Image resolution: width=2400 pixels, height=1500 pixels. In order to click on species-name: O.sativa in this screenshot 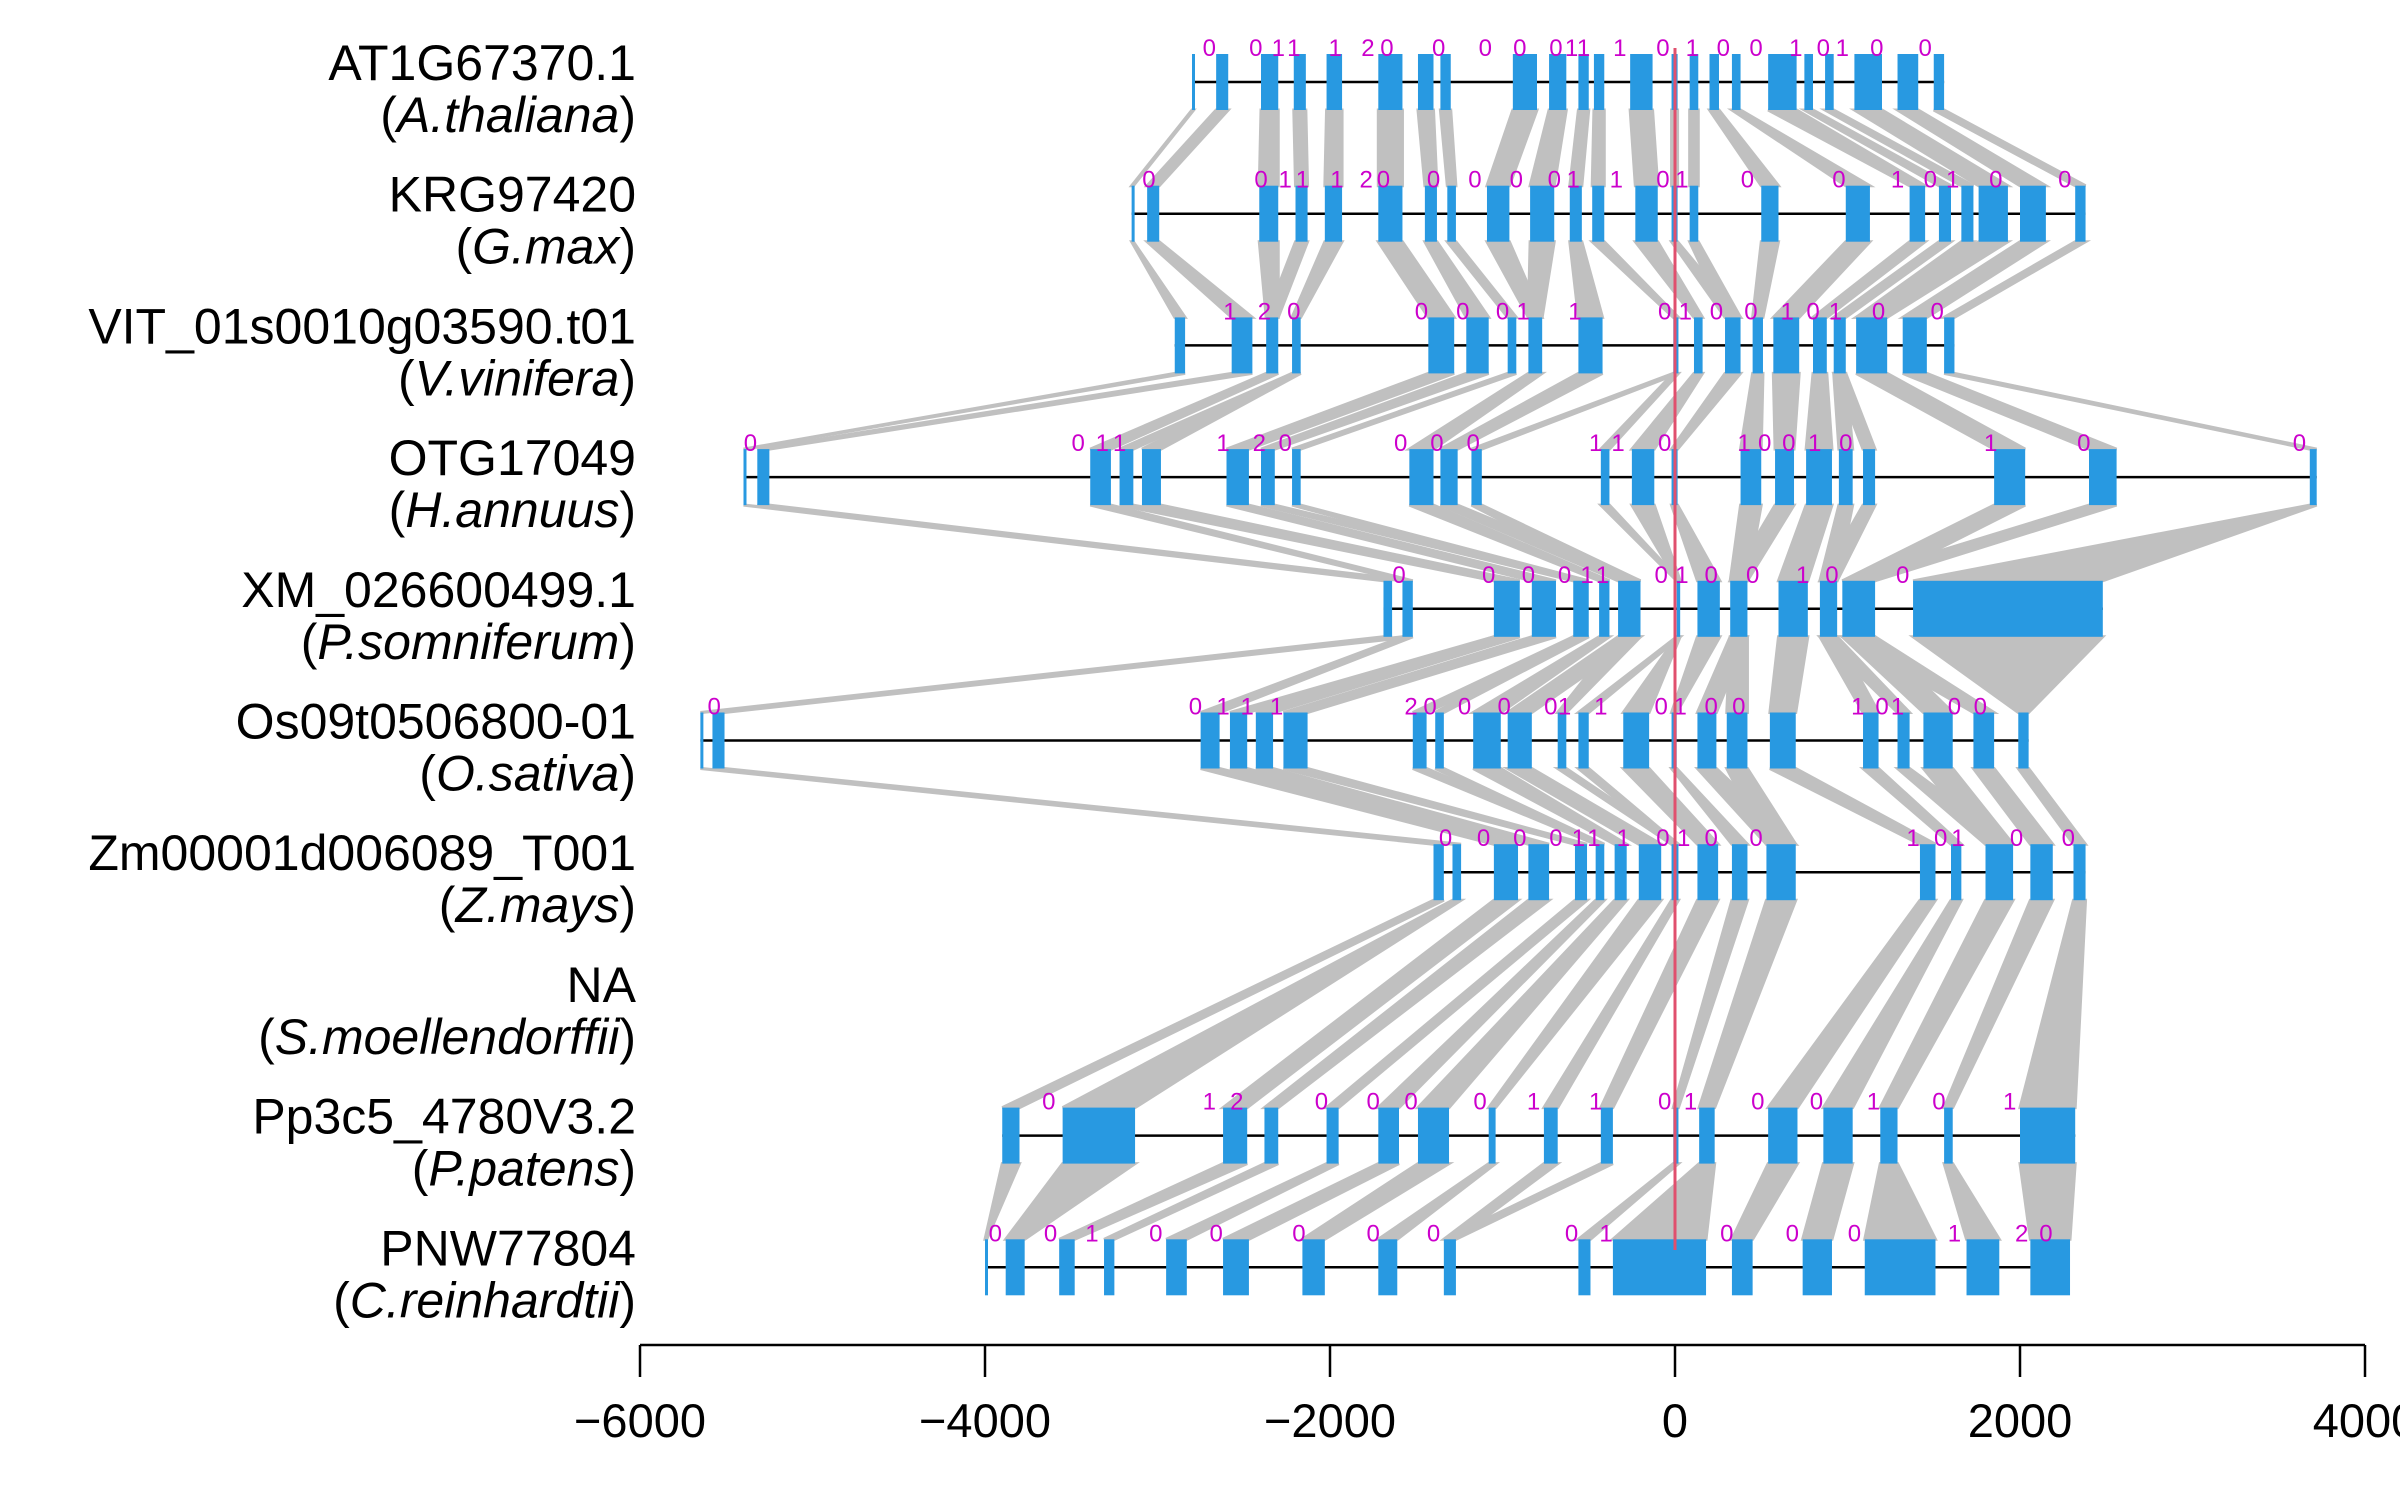, I will do `click(527, 774)`.